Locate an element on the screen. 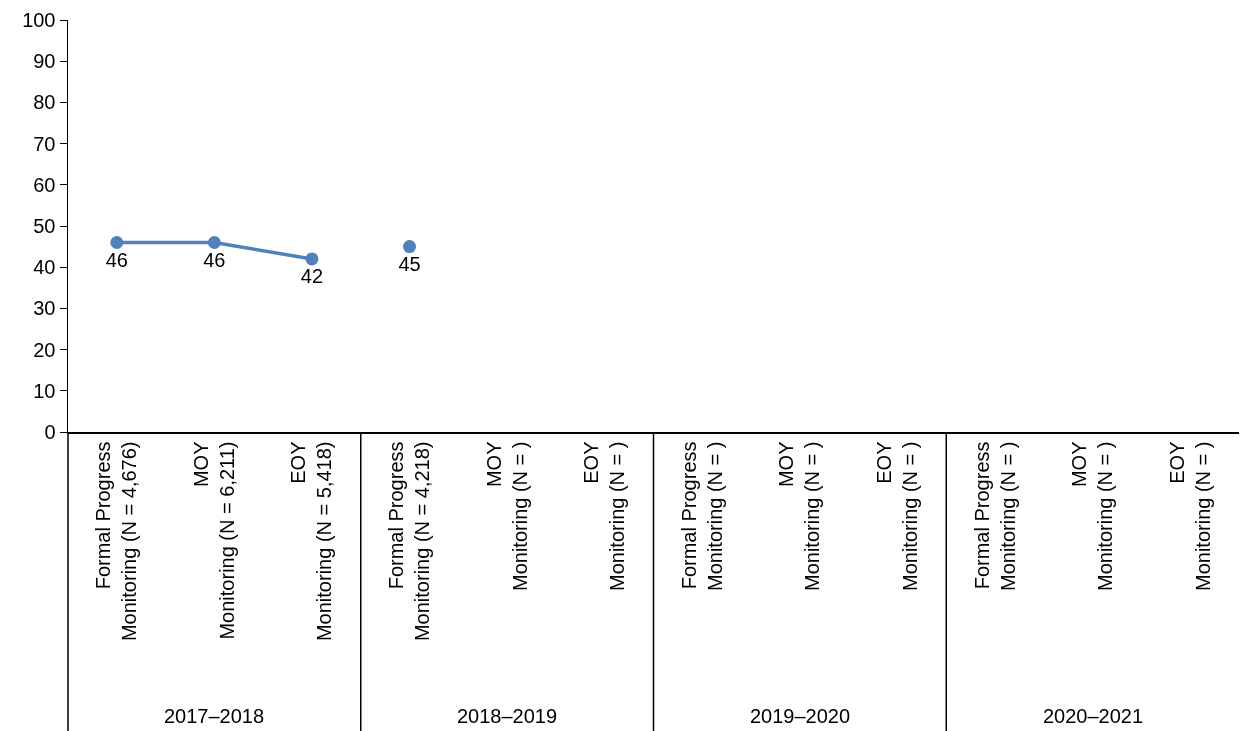 This screenshot has height=731, width=1247. text: 2017–2018 is located at coordinates (214, 716).